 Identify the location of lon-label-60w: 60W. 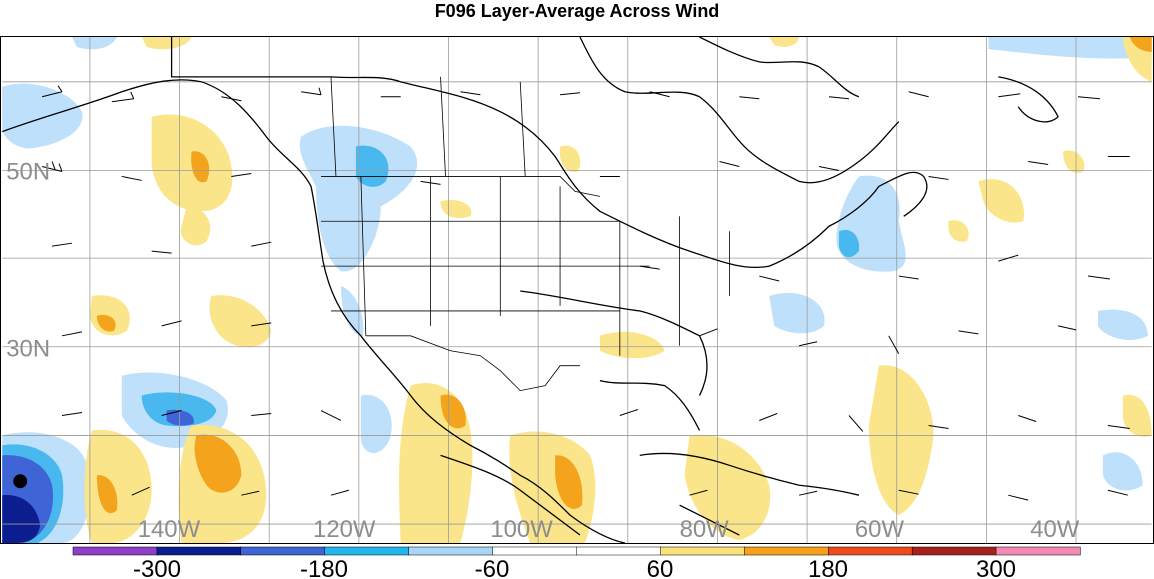
(880, 529).